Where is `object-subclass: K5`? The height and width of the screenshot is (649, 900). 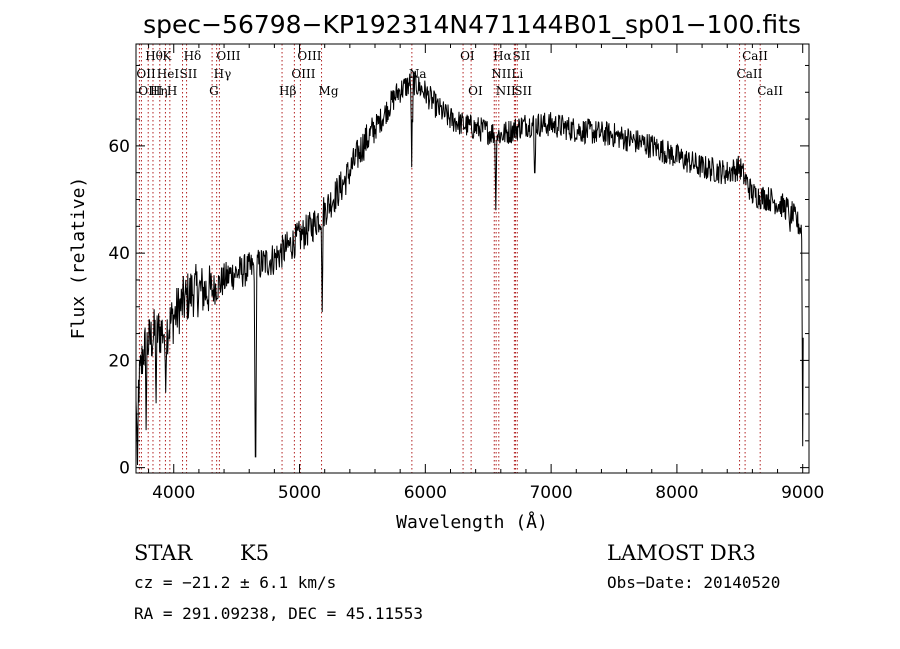
object-subclass: K5 is located at coordinates (254, 553).